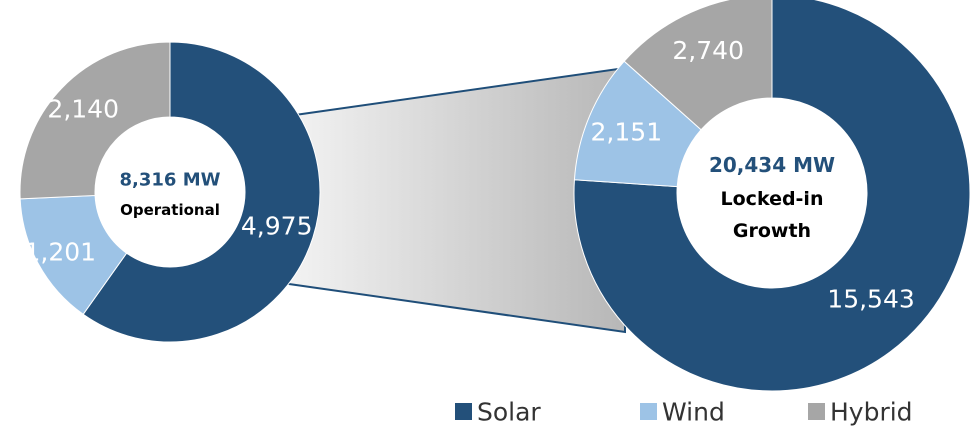  I want to click on center-caption: Locked-in, so click(772, 199).